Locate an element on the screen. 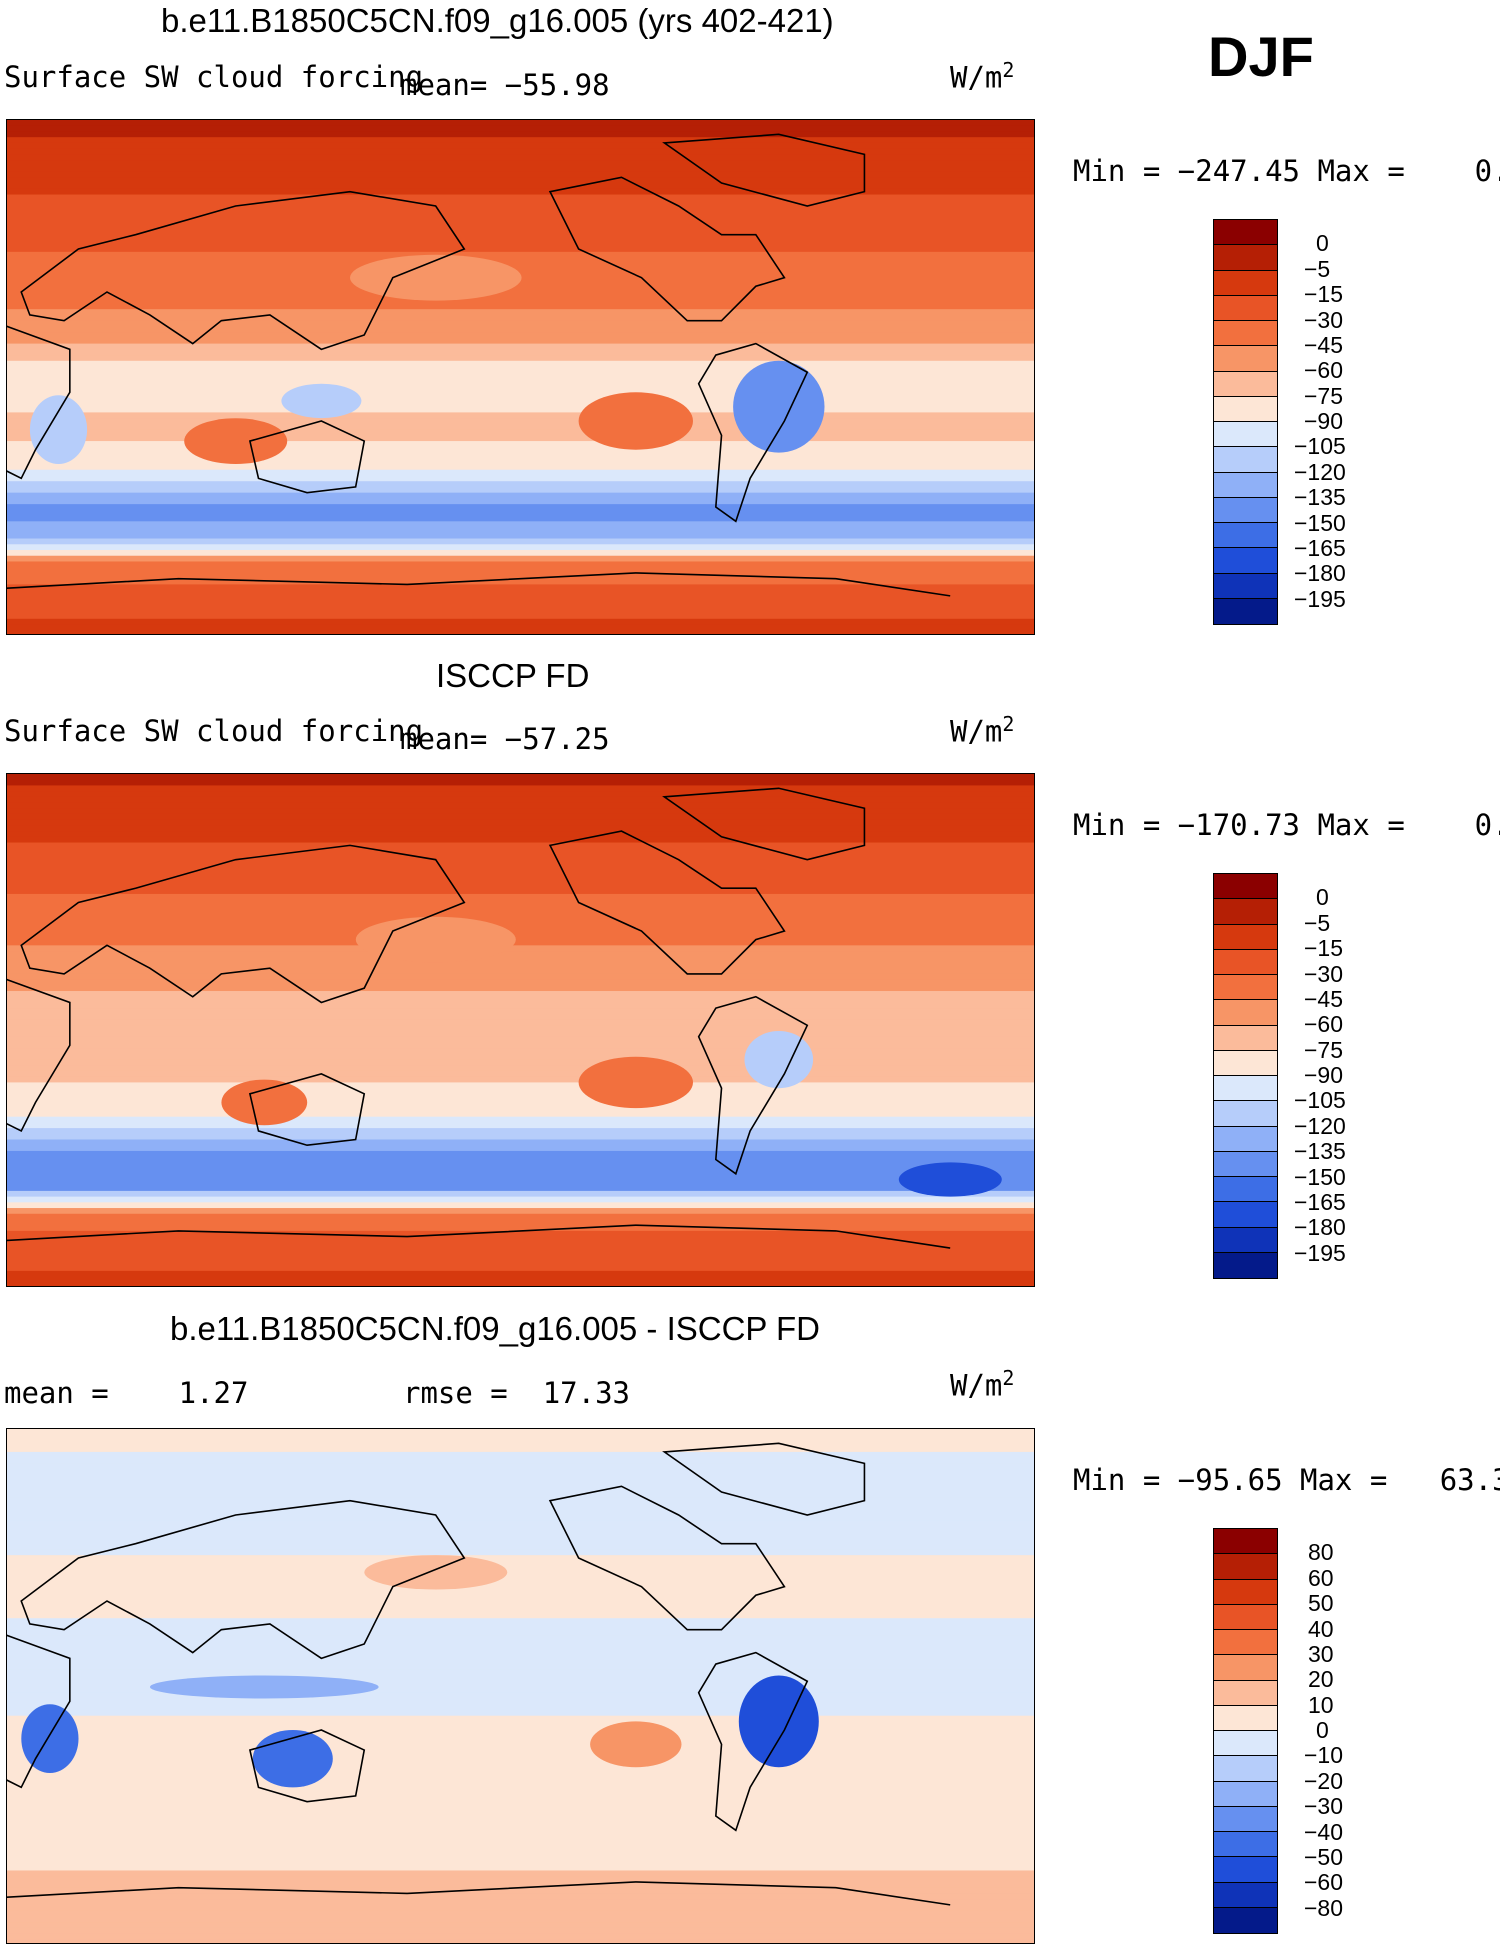 The image size is (1500, 1951). colorbar-tick-label: 0 is located at coordinates (1322, 1730).